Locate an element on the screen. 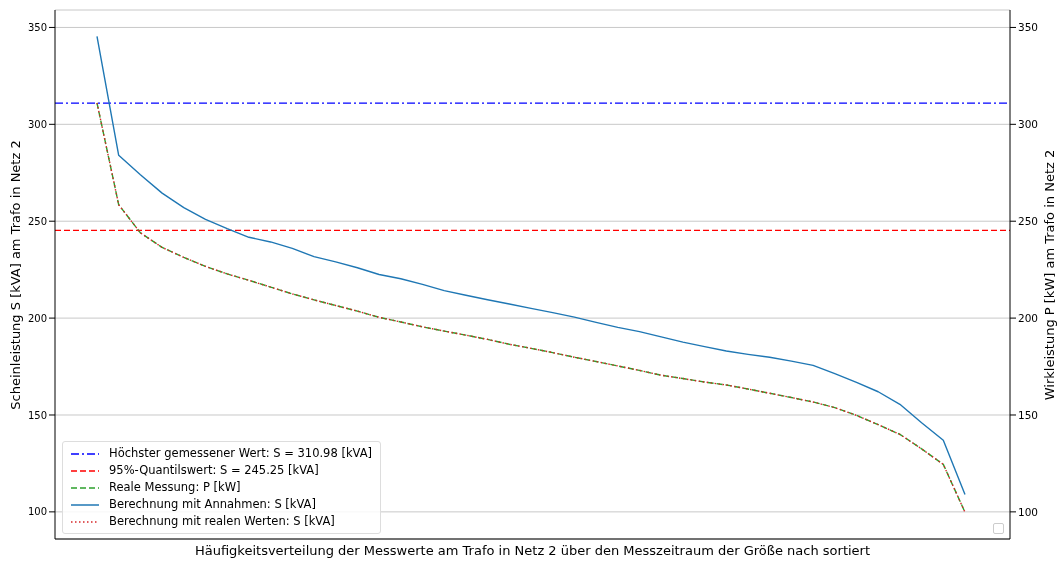  y2-tick-label: 350 is located at coordinates (1028, 27).